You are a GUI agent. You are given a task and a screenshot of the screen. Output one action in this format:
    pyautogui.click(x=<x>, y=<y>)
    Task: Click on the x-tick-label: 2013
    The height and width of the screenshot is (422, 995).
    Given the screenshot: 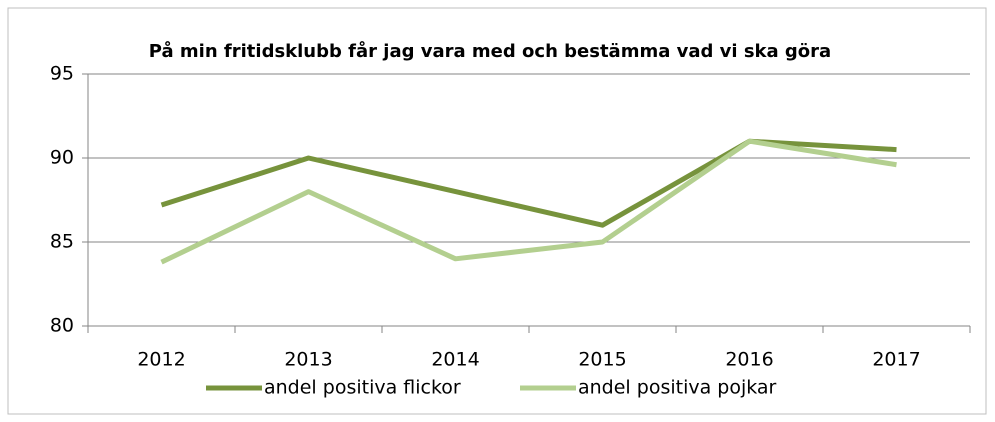 What is the action you would take?
    pyautogui.click(x=308, y=360)
    